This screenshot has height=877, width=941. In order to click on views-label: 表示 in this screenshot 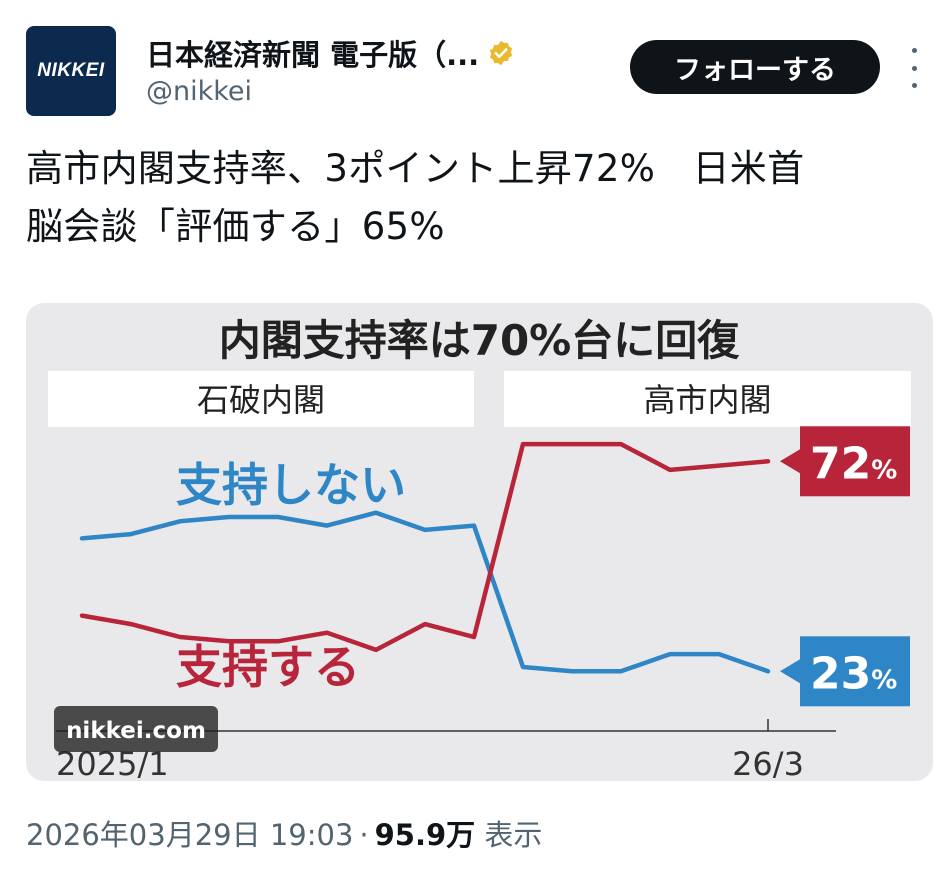, I will do `click(513, 835)`.